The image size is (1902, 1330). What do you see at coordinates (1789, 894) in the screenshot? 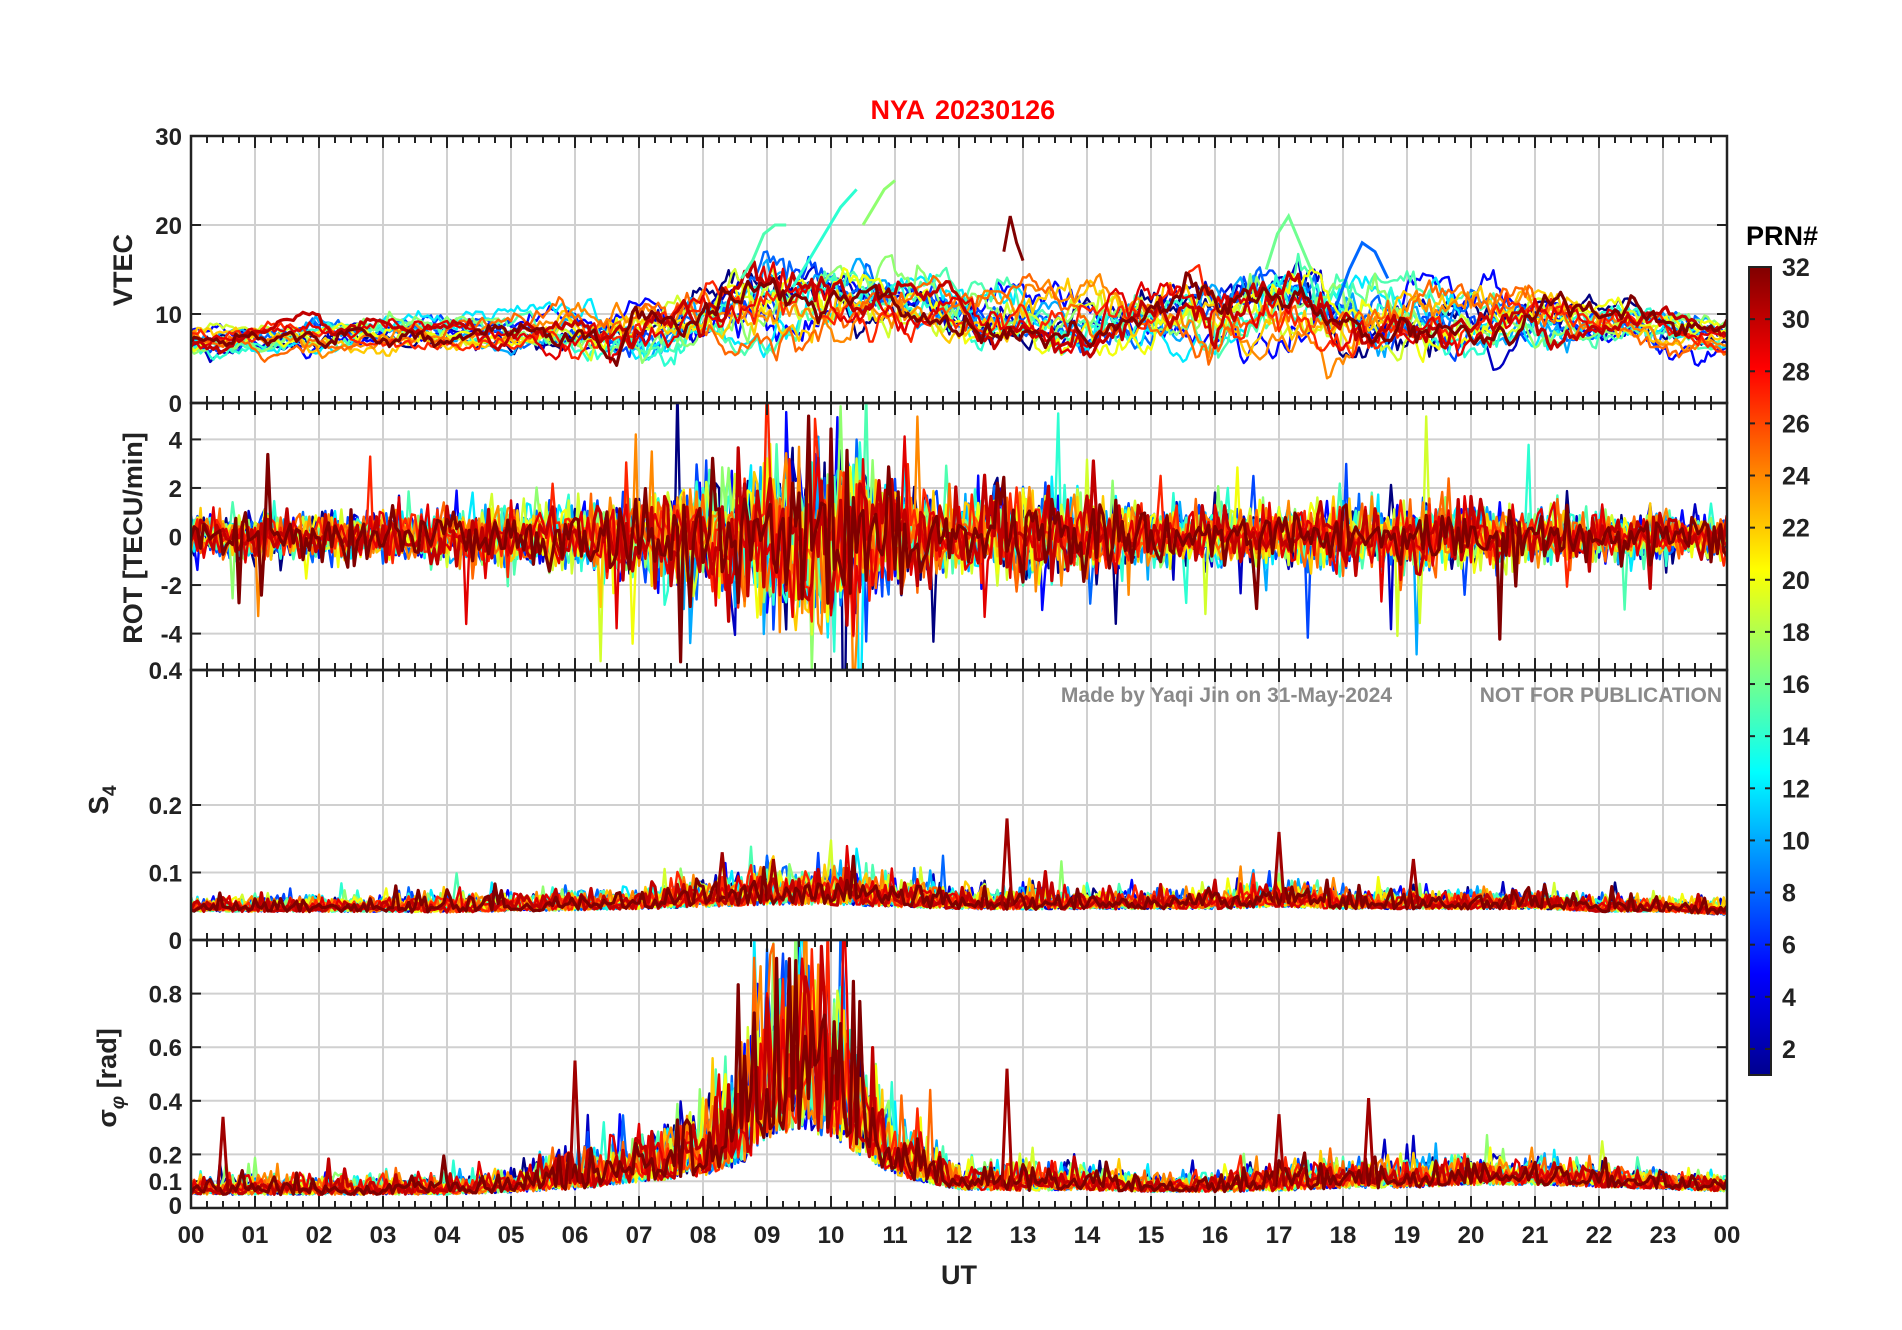
I see `colorbar-tick-label: 8` at bounding box center [1789, 894].